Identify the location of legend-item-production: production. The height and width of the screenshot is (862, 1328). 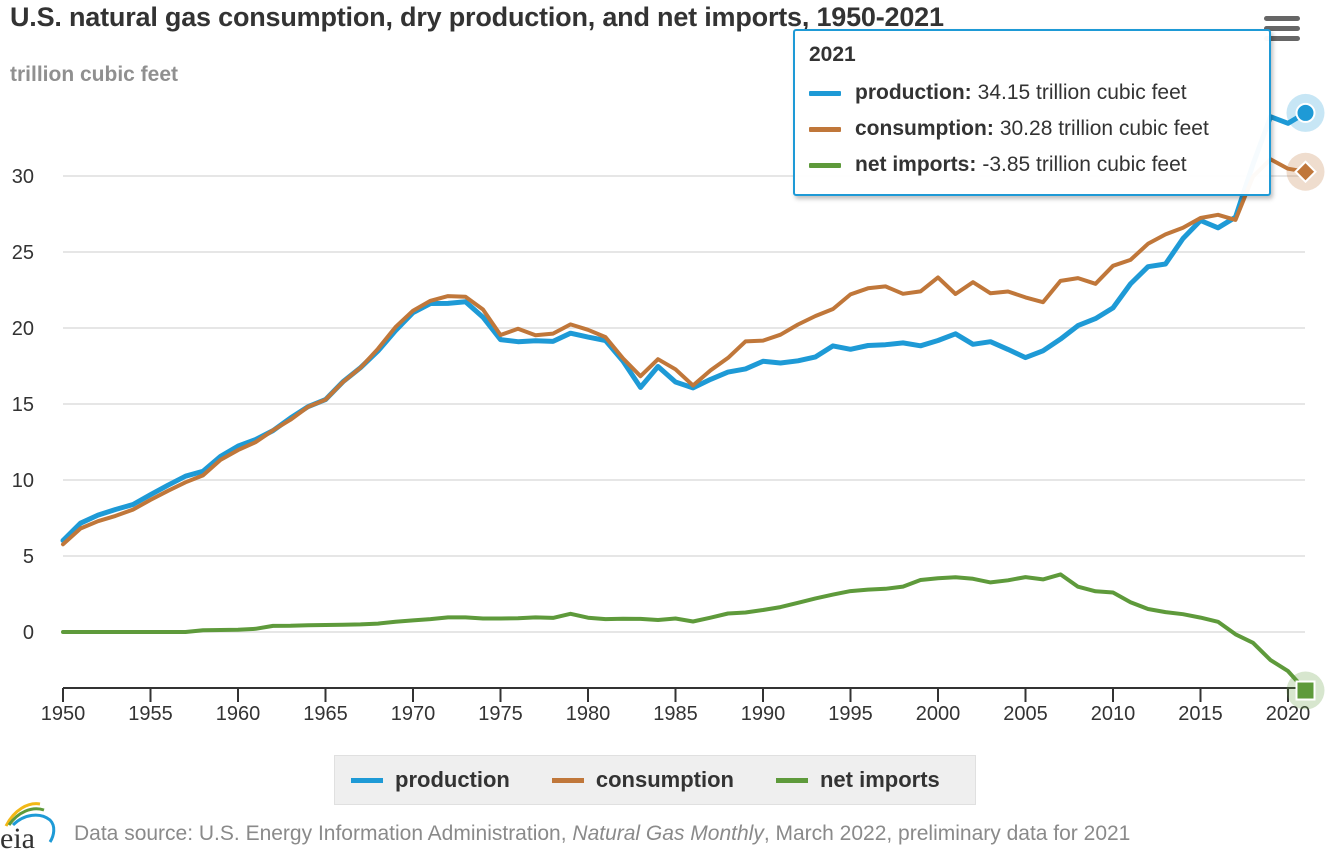
(430, 780).